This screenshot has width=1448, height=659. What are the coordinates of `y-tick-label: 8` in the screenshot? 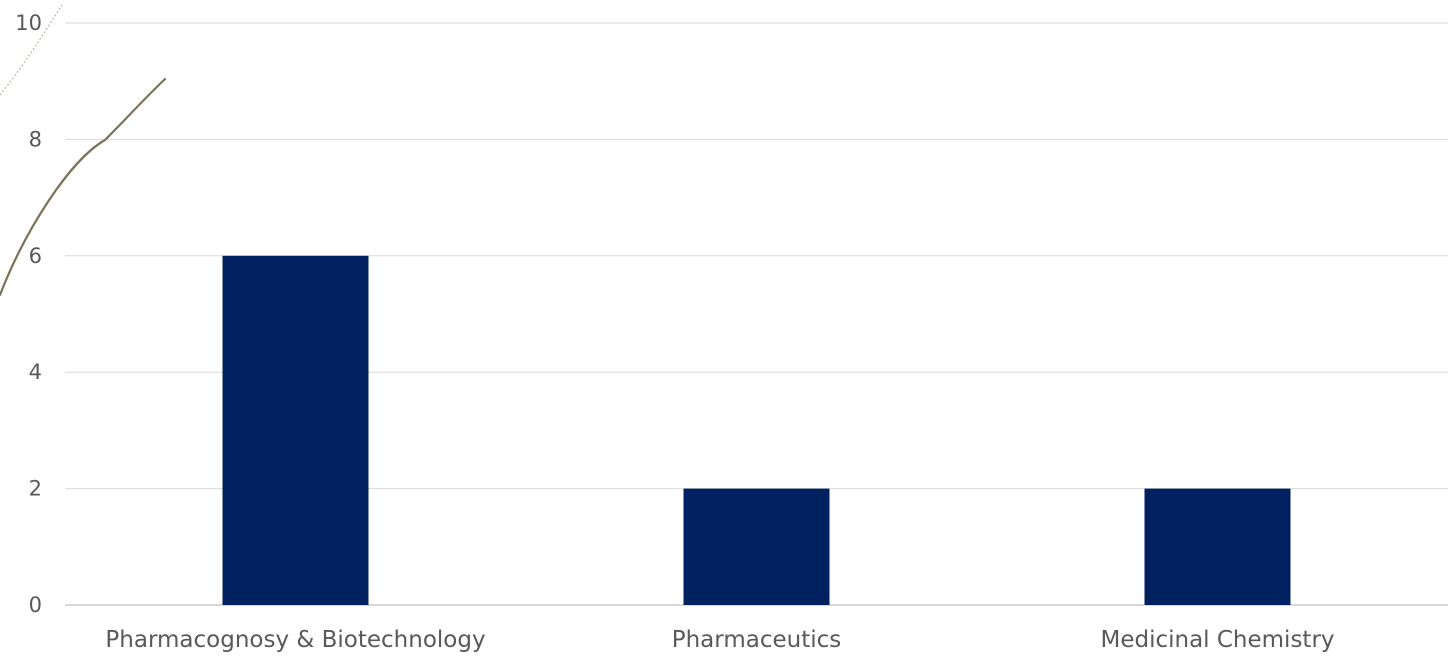 It's located at (35, 139).